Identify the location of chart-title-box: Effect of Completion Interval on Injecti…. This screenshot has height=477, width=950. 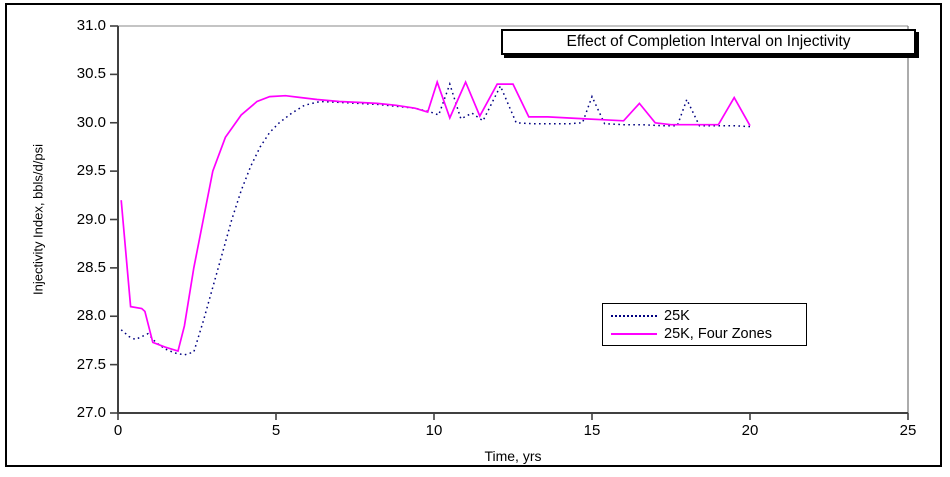
(708, 42).